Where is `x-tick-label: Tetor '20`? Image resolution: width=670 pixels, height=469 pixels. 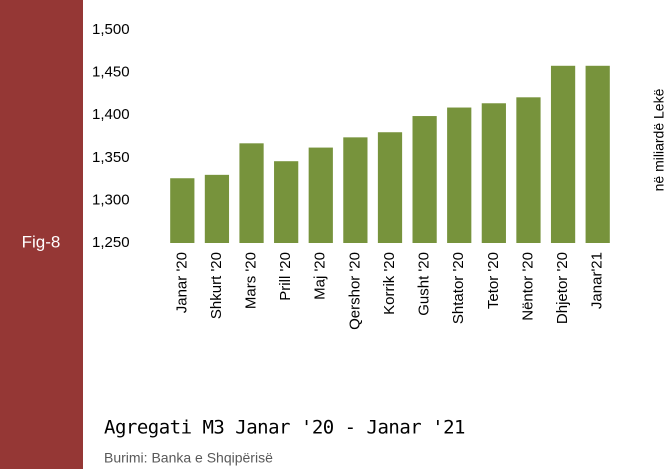 x-tick-label: Tetor '20 is located at coordinates (493, 280).